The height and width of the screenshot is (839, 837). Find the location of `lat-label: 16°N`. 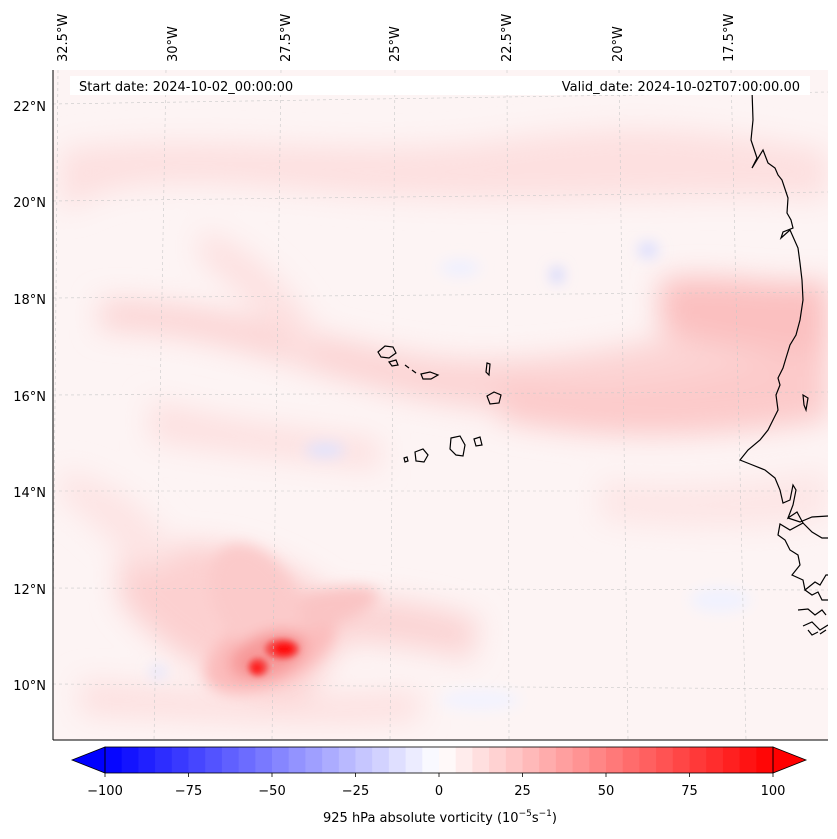

lat-label: 16°N is located at coordinates (29, 397).